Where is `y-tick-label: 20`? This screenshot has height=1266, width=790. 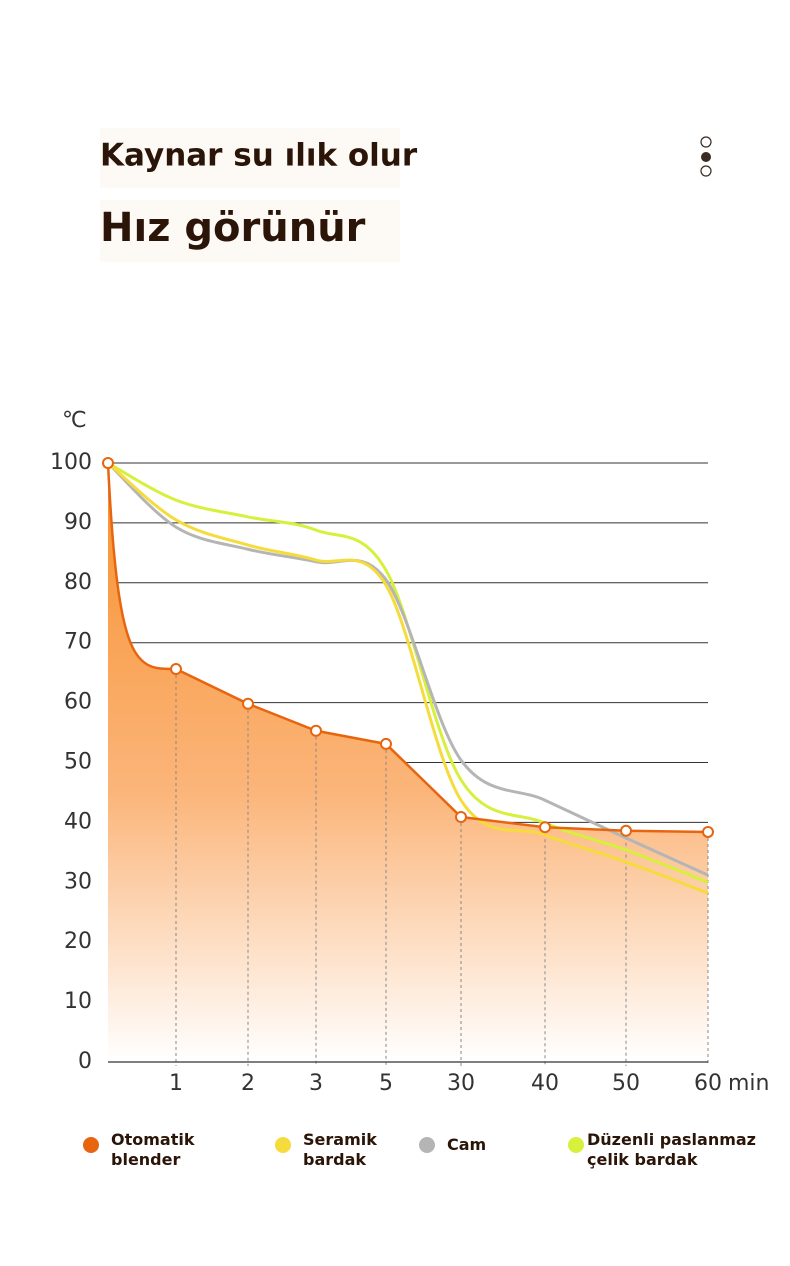 y-tick-label: 20 is located at coordinates (78, 941).